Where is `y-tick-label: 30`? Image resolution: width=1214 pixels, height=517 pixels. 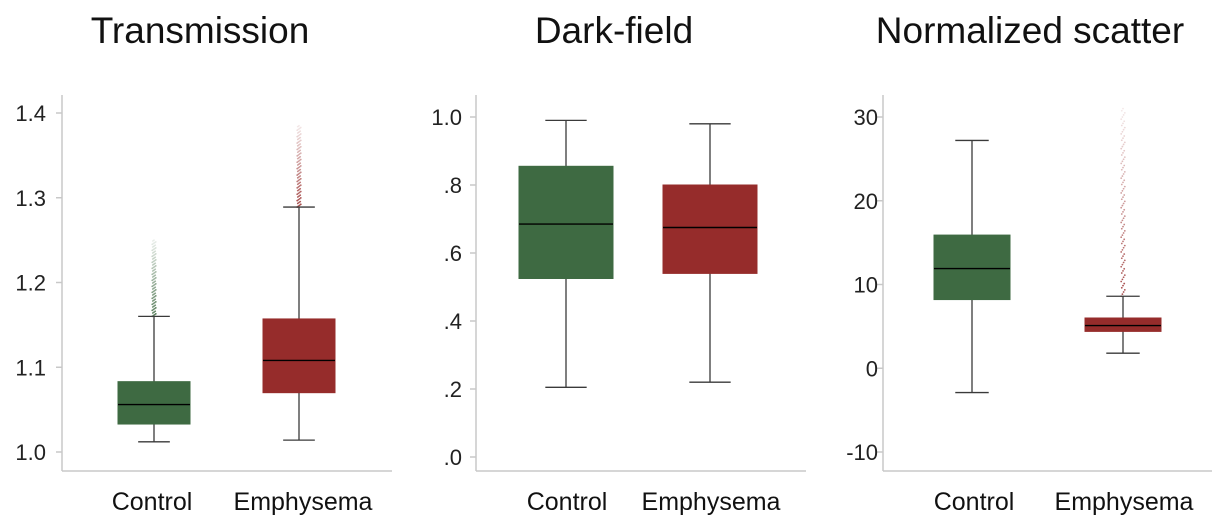
y-tick-label: 30 is located at coordinates (866, 117).